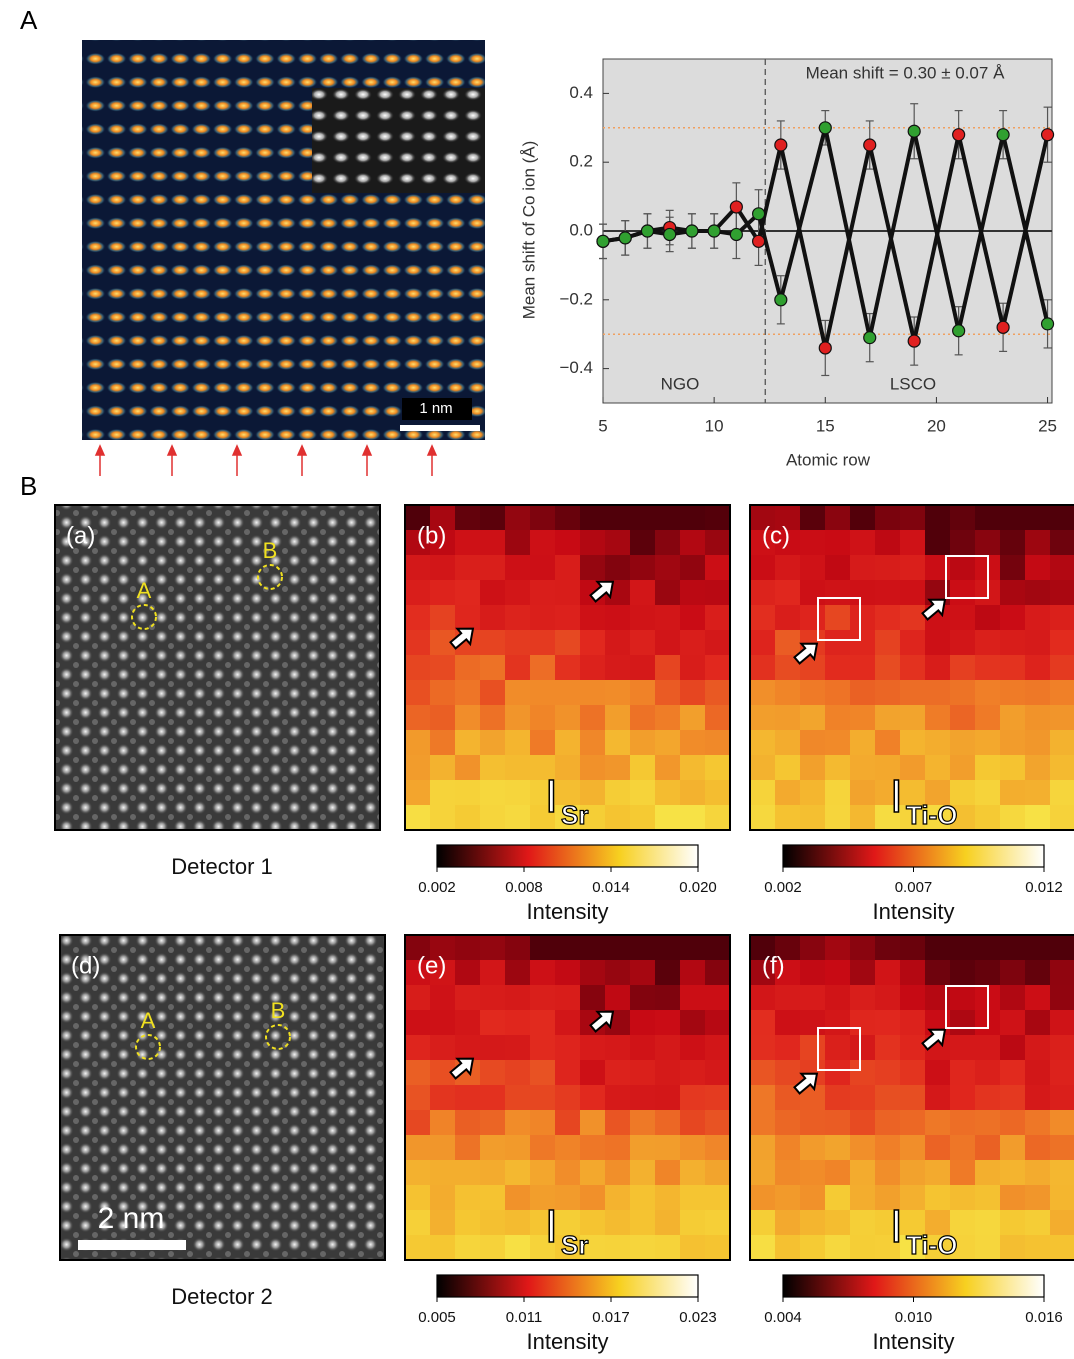  Describe the element at coordinates (144, 590) in the screenshot. I see `marker-label: A` at that location.